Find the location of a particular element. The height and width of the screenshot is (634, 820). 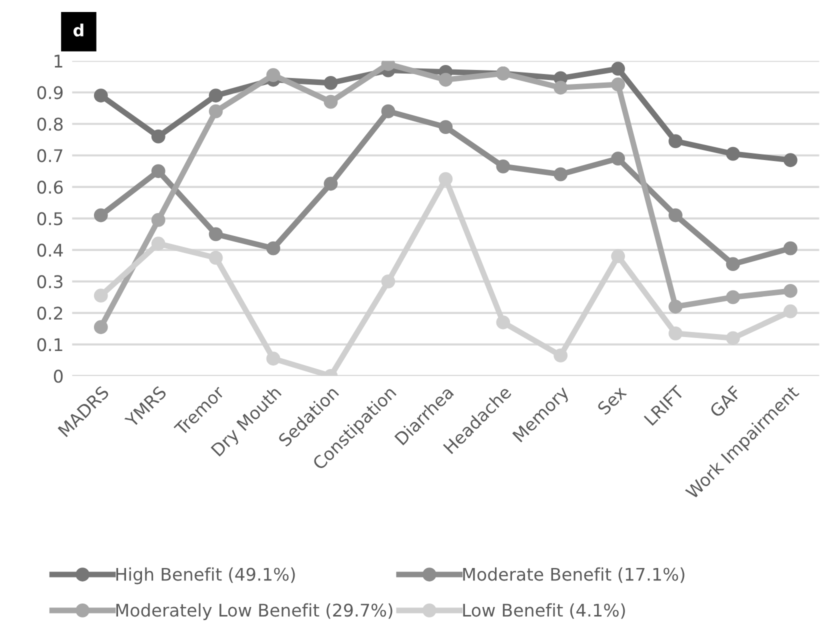

y-tick-label: 0.8 is located at coordinates (50, 124).